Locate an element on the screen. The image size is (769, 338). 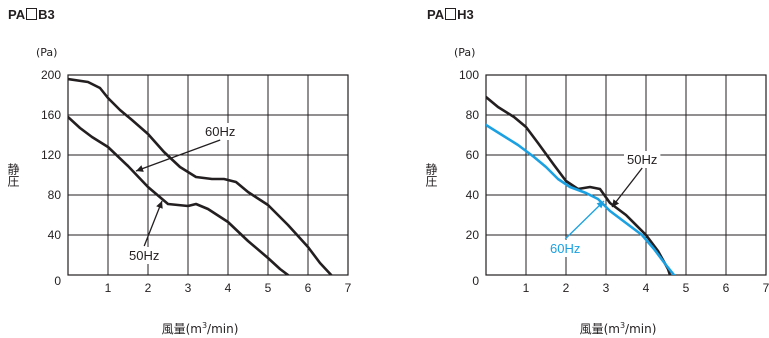
y-tick-label: 160 is located at coordinates (51, 115).